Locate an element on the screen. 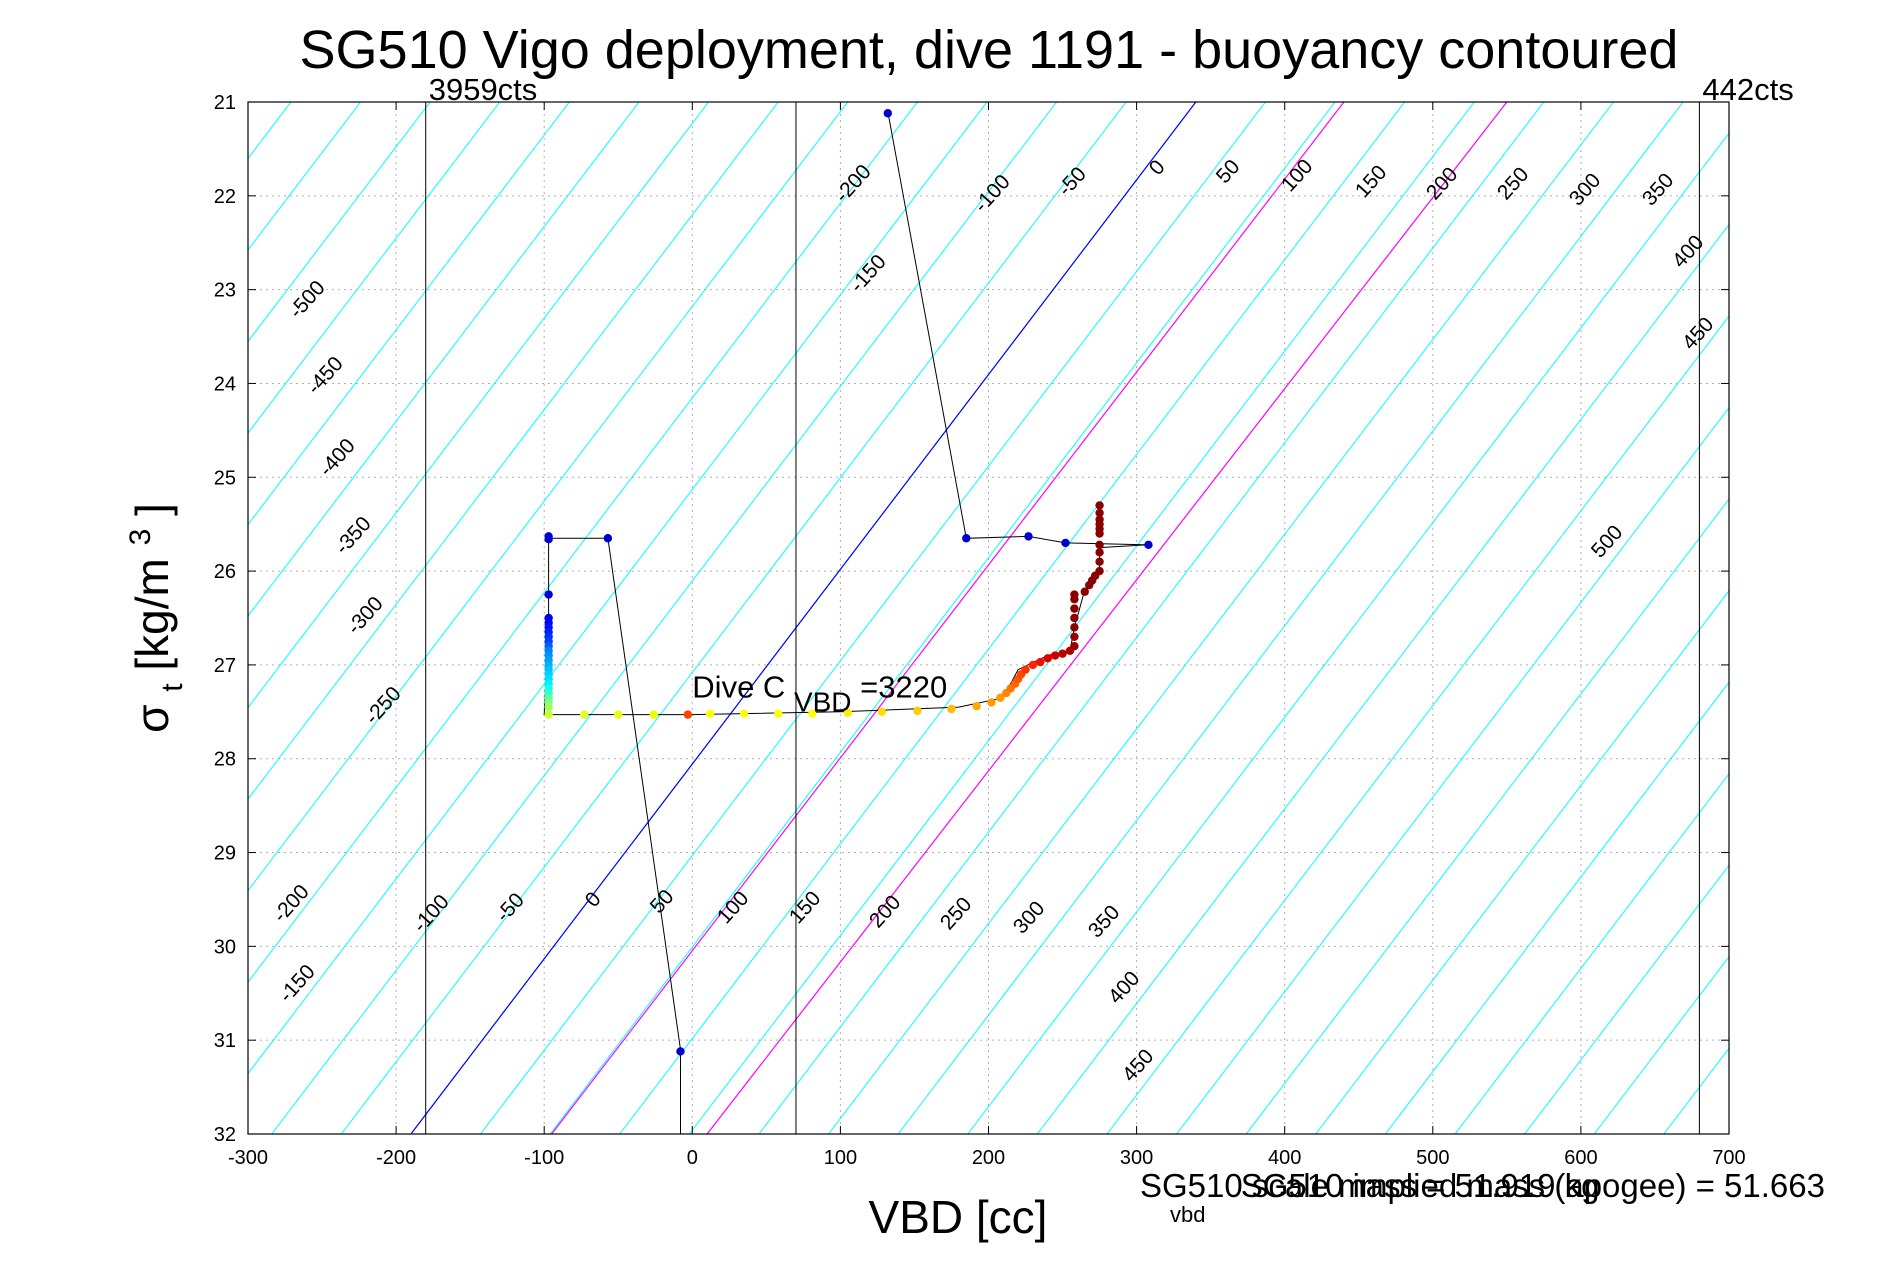  contour-label: -100 is located at coordinates (431, 913).